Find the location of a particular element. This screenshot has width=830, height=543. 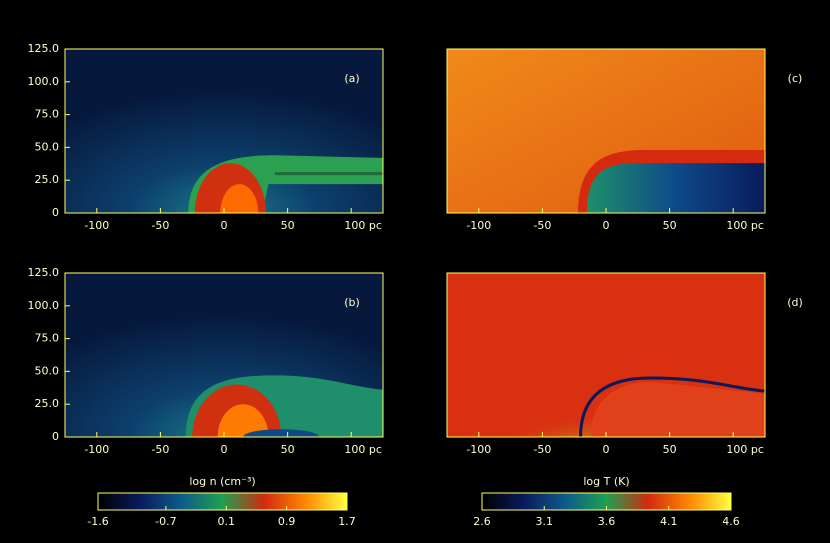

colorbar-tick-label: 4.6 is located at coordinates (731, 521).